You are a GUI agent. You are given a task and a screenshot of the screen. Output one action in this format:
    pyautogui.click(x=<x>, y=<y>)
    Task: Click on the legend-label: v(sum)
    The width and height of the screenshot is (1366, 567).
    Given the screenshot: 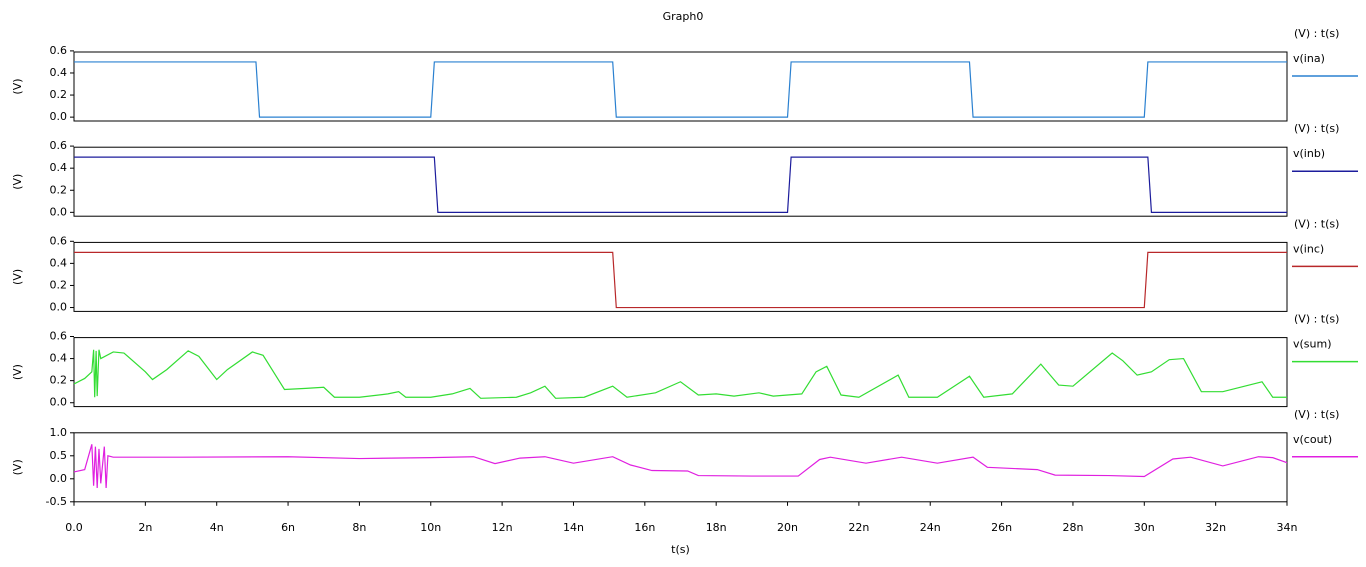 What is the action you would take?
    pyautogui.click(x=1312, y=344)
    